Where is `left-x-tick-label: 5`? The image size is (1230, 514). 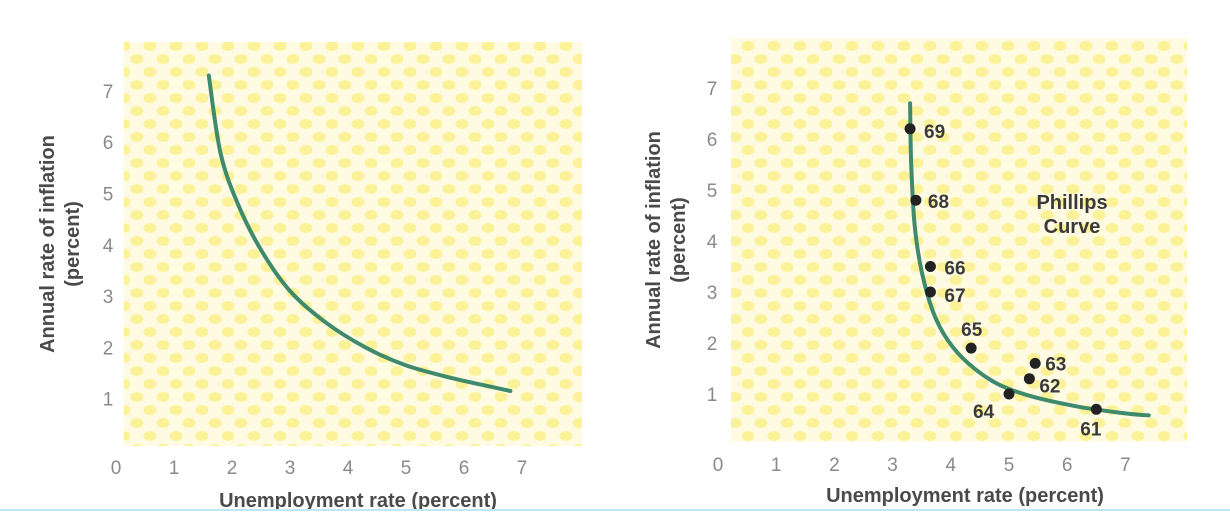
left-x-tick-label: 5 is located at coordinates (406, 468).